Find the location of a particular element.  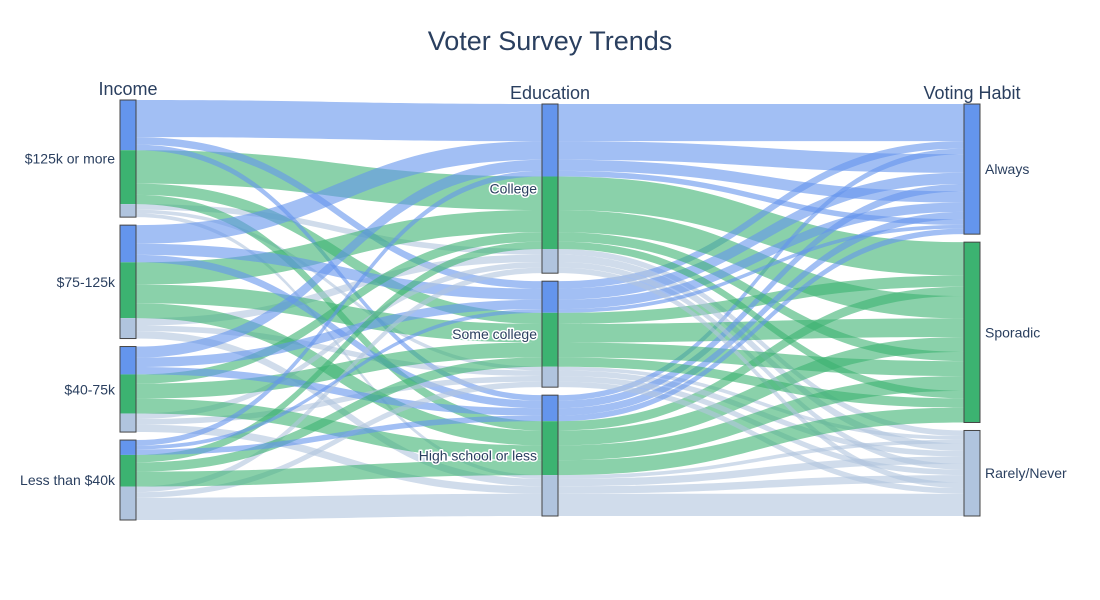

bar-segment-sporadic-sporadic is located at coordinates (972, 332).